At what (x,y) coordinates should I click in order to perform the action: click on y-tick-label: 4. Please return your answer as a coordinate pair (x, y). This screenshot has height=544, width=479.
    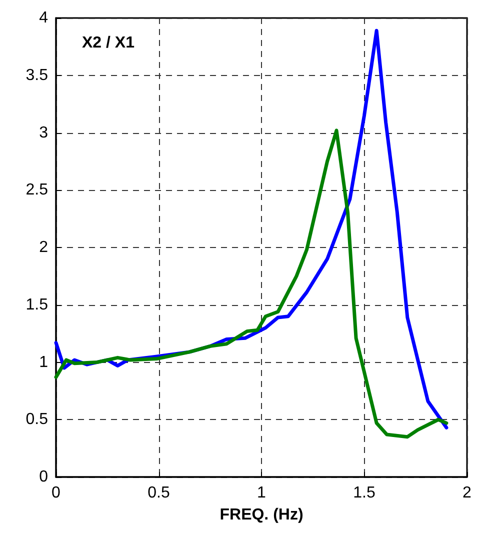
    Looking at the image, I should click on (43, 18).